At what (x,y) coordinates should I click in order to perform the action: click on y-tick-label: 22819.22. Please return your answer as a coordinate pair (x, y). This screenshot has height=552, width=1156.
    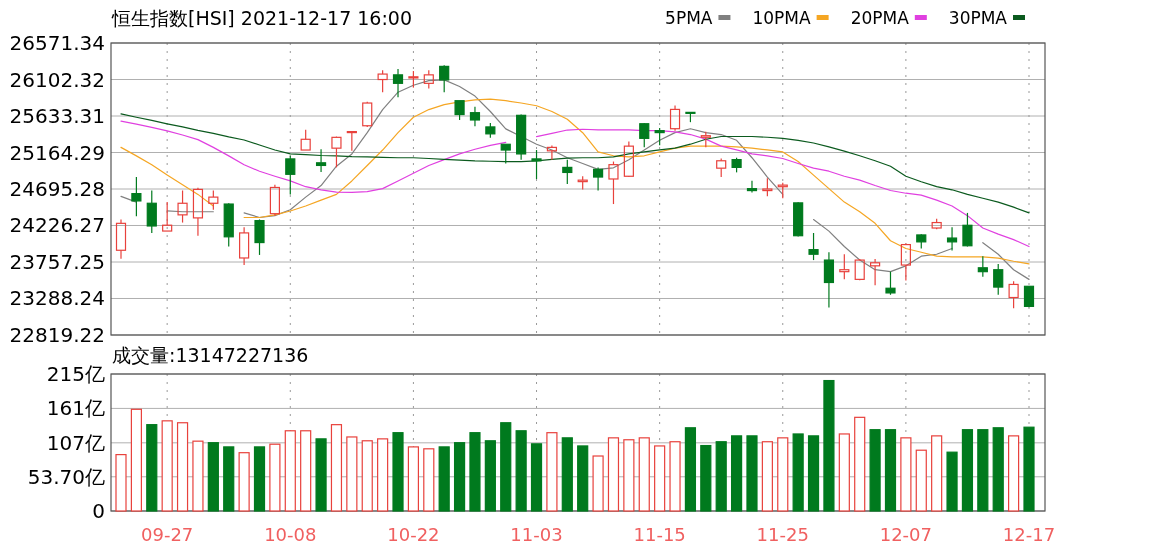
    Looking at the image, I should click on (57, 335).